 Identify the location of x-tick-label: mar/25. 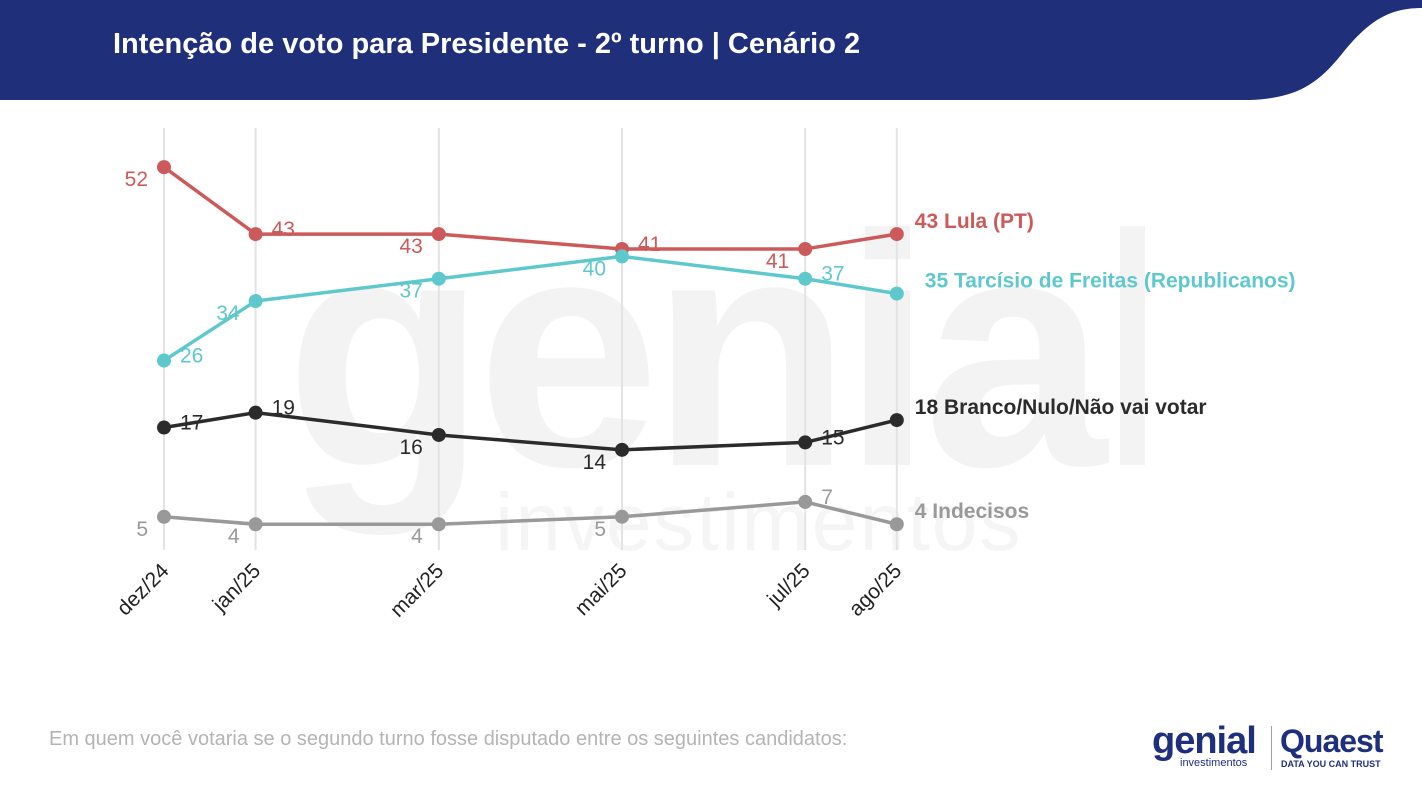
(417, 590).